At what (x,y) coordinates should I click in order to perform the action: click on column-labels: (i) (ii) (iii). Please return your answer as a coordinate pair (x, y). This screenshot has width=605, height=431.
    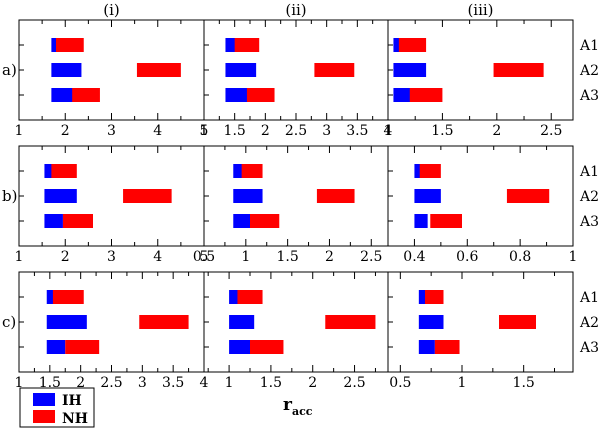
    Looking at the image, I should click on (298, 10).